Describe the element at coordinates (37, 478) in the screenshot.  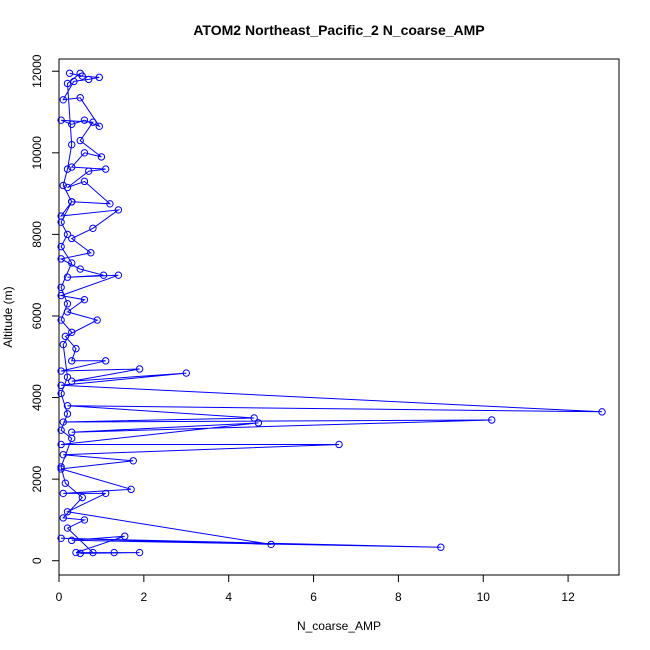
I see `y-tick-label: 2000` at that location.